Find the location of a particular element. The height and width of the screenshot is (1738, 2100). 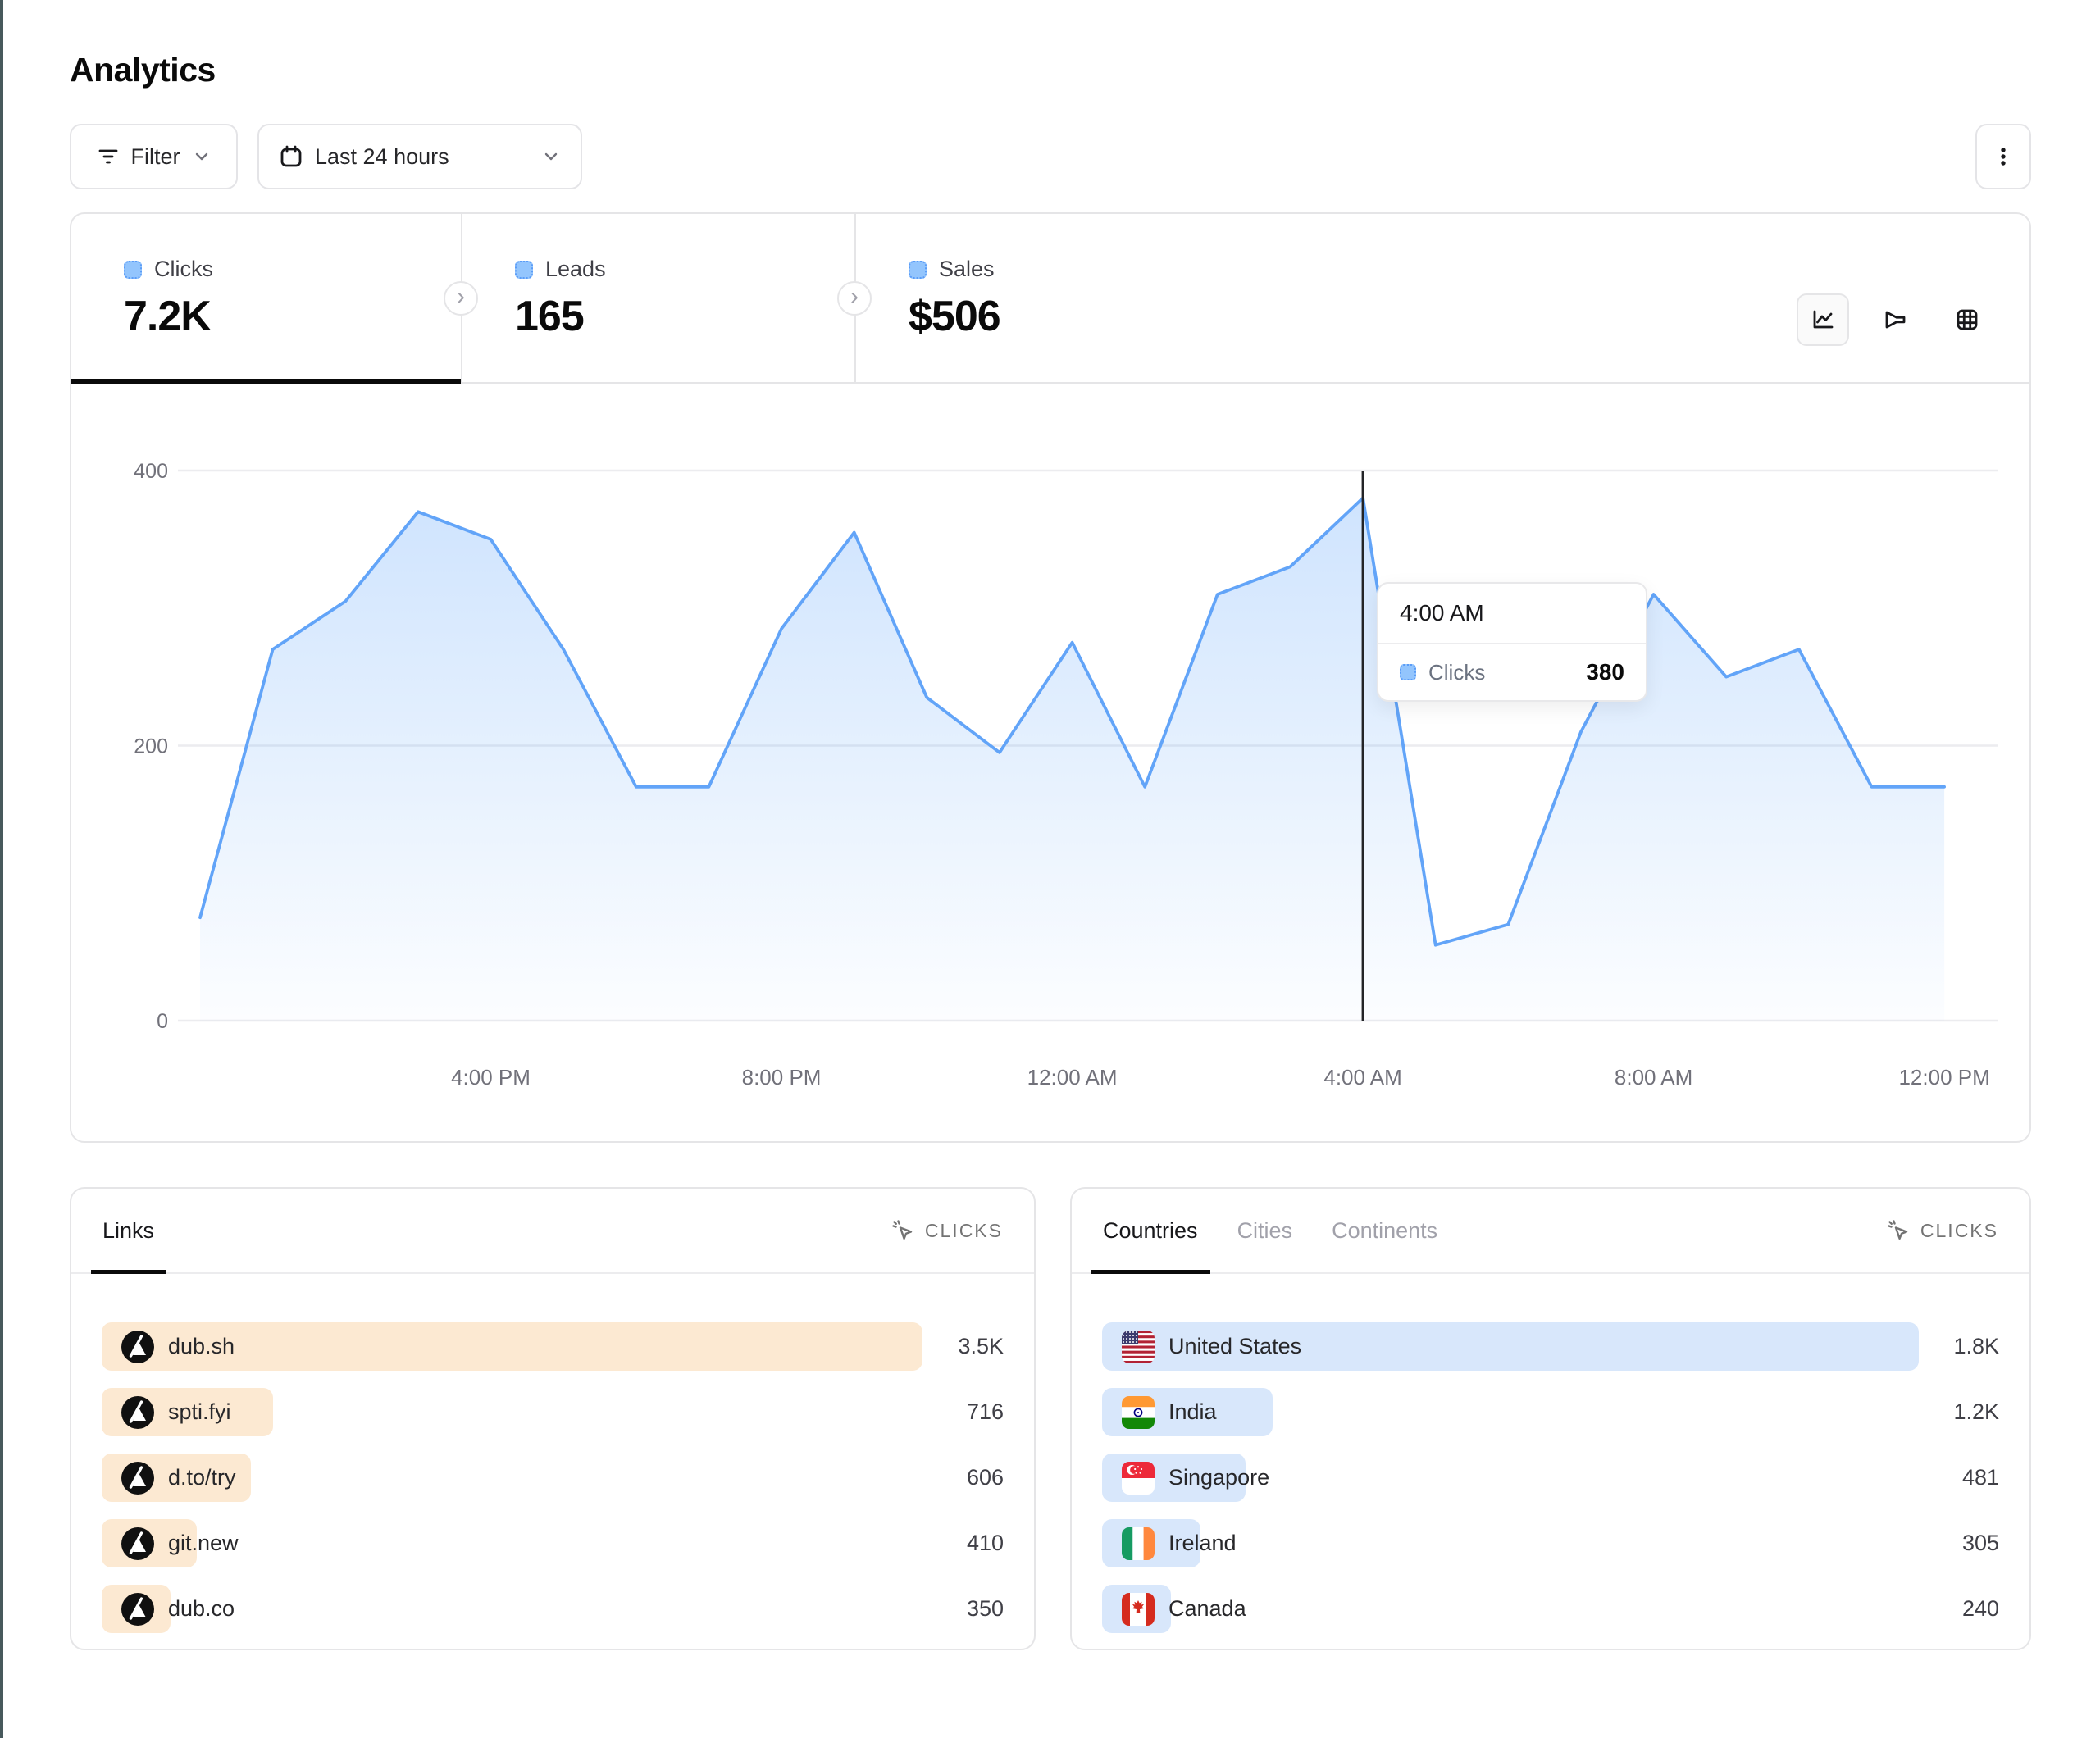

list-item: Ireland 305 is located at coordinates (1550, 1543).